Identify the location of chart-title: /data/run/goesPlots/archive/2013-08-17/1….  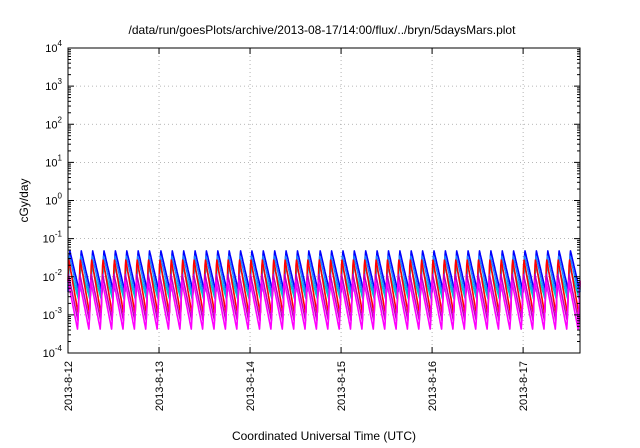
(323, 30).